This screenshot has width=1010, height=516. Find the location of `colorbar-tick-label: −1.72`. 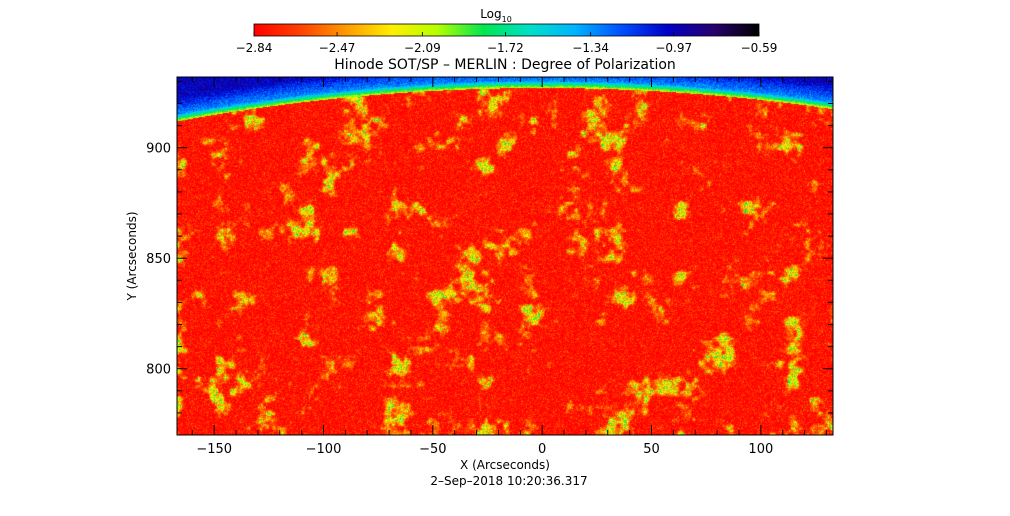

colorbar-tick-label: −1.72 is located at coordinates (505, 48).